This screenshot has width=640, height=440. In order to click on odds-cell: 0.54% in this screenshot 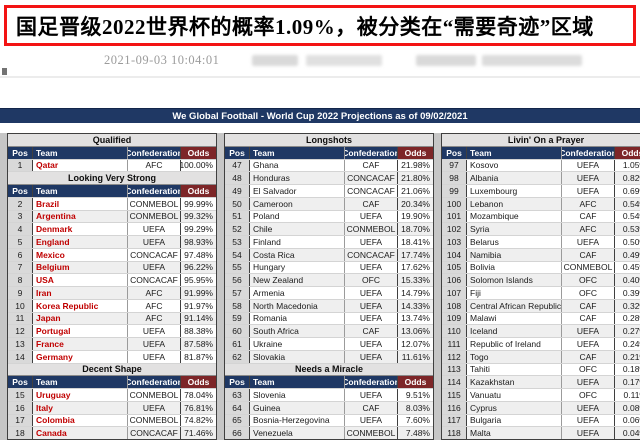, I will do `click(631, 216)`.